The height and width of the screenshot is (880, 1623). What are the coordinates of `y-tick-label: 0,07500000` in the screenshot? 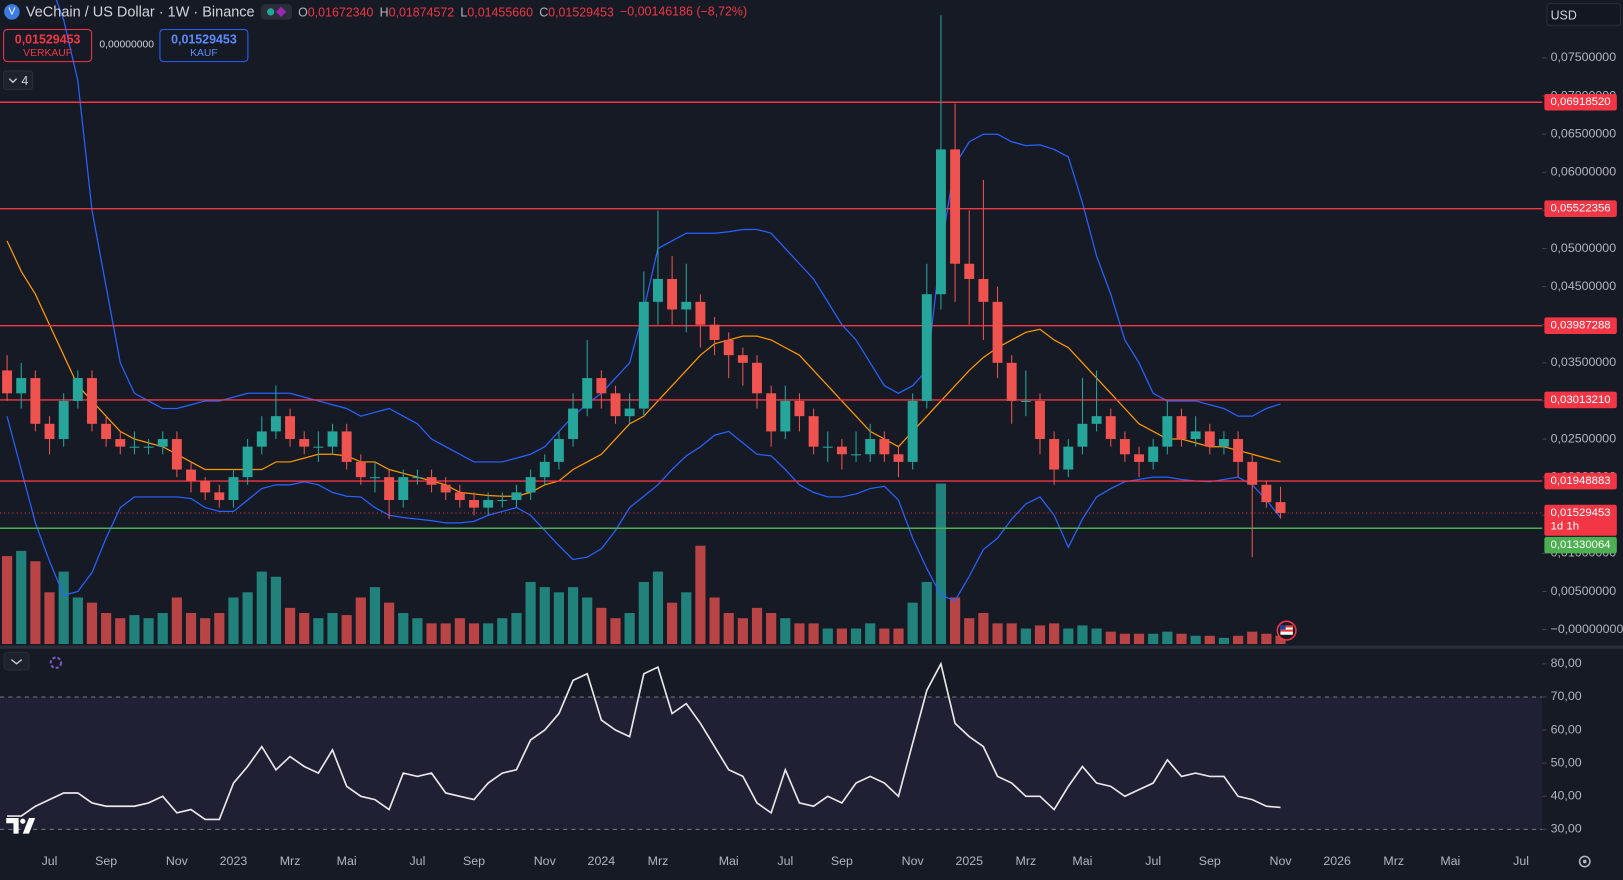 It's located at (1584, 57).